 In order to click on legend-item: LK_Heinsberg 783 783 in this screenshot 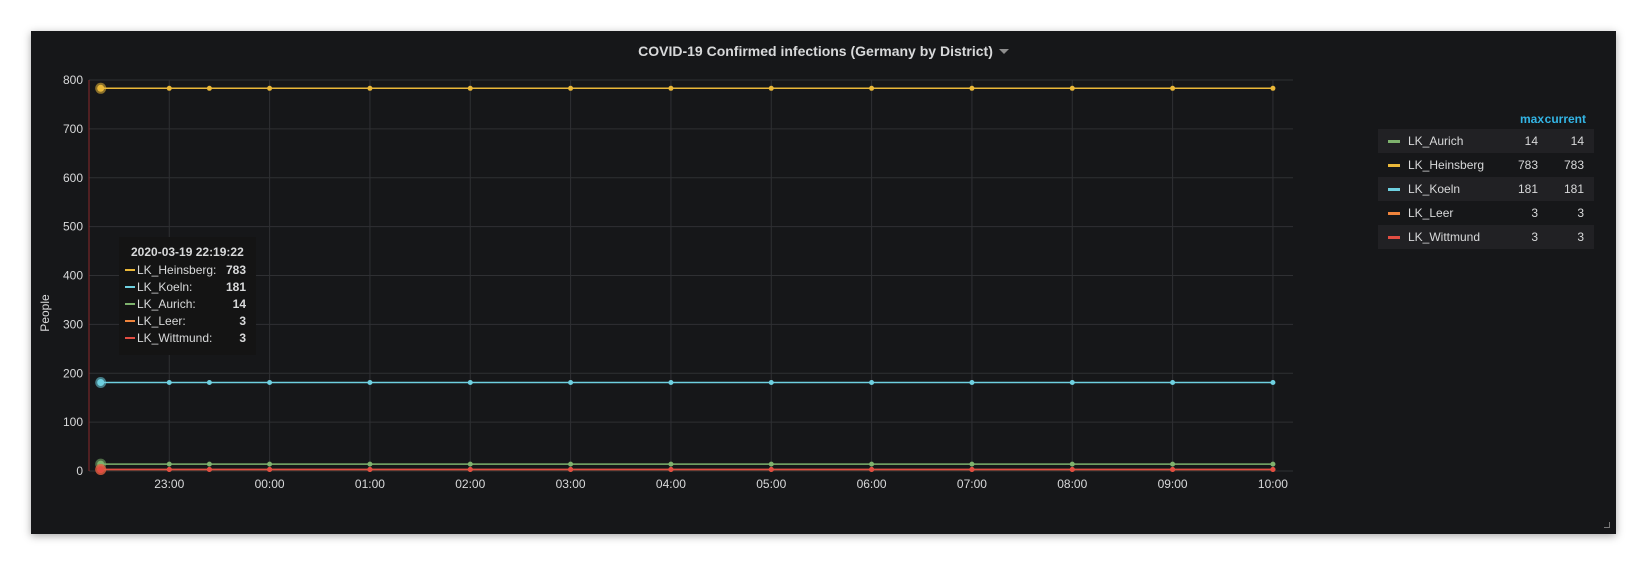, I will do `click(1486, 165)`.